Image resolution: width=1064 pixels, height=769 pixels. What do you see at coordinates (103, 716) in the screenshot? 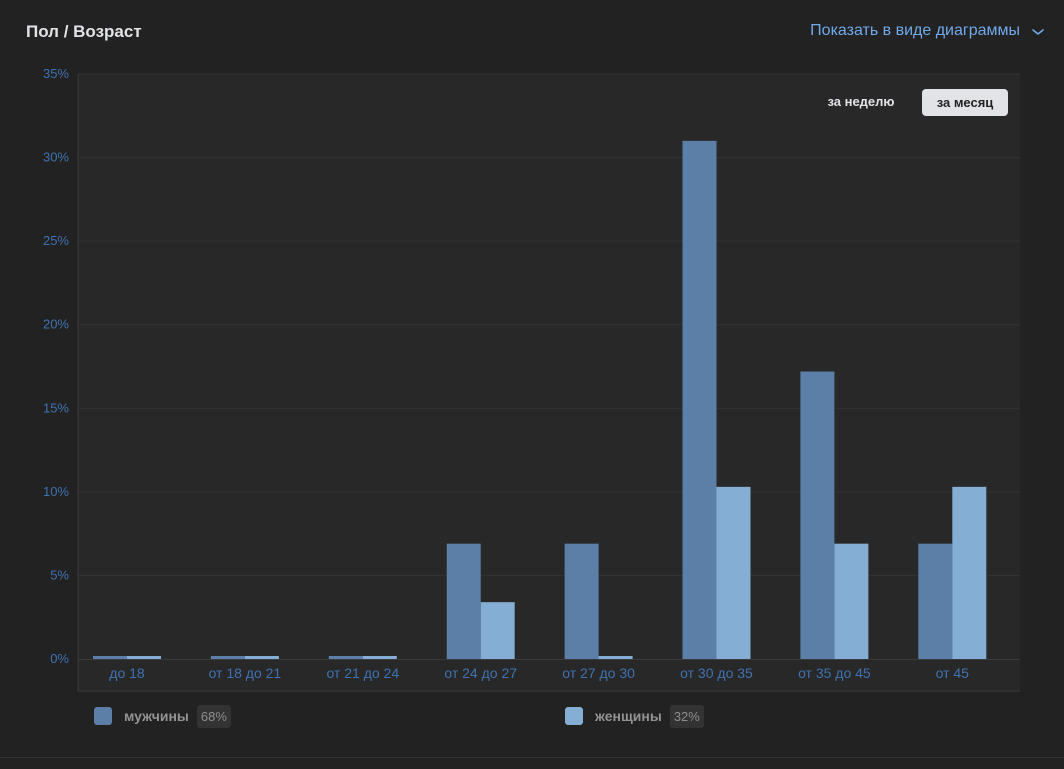
I see `legend-swatch-male` at bounding box center [103, 716].